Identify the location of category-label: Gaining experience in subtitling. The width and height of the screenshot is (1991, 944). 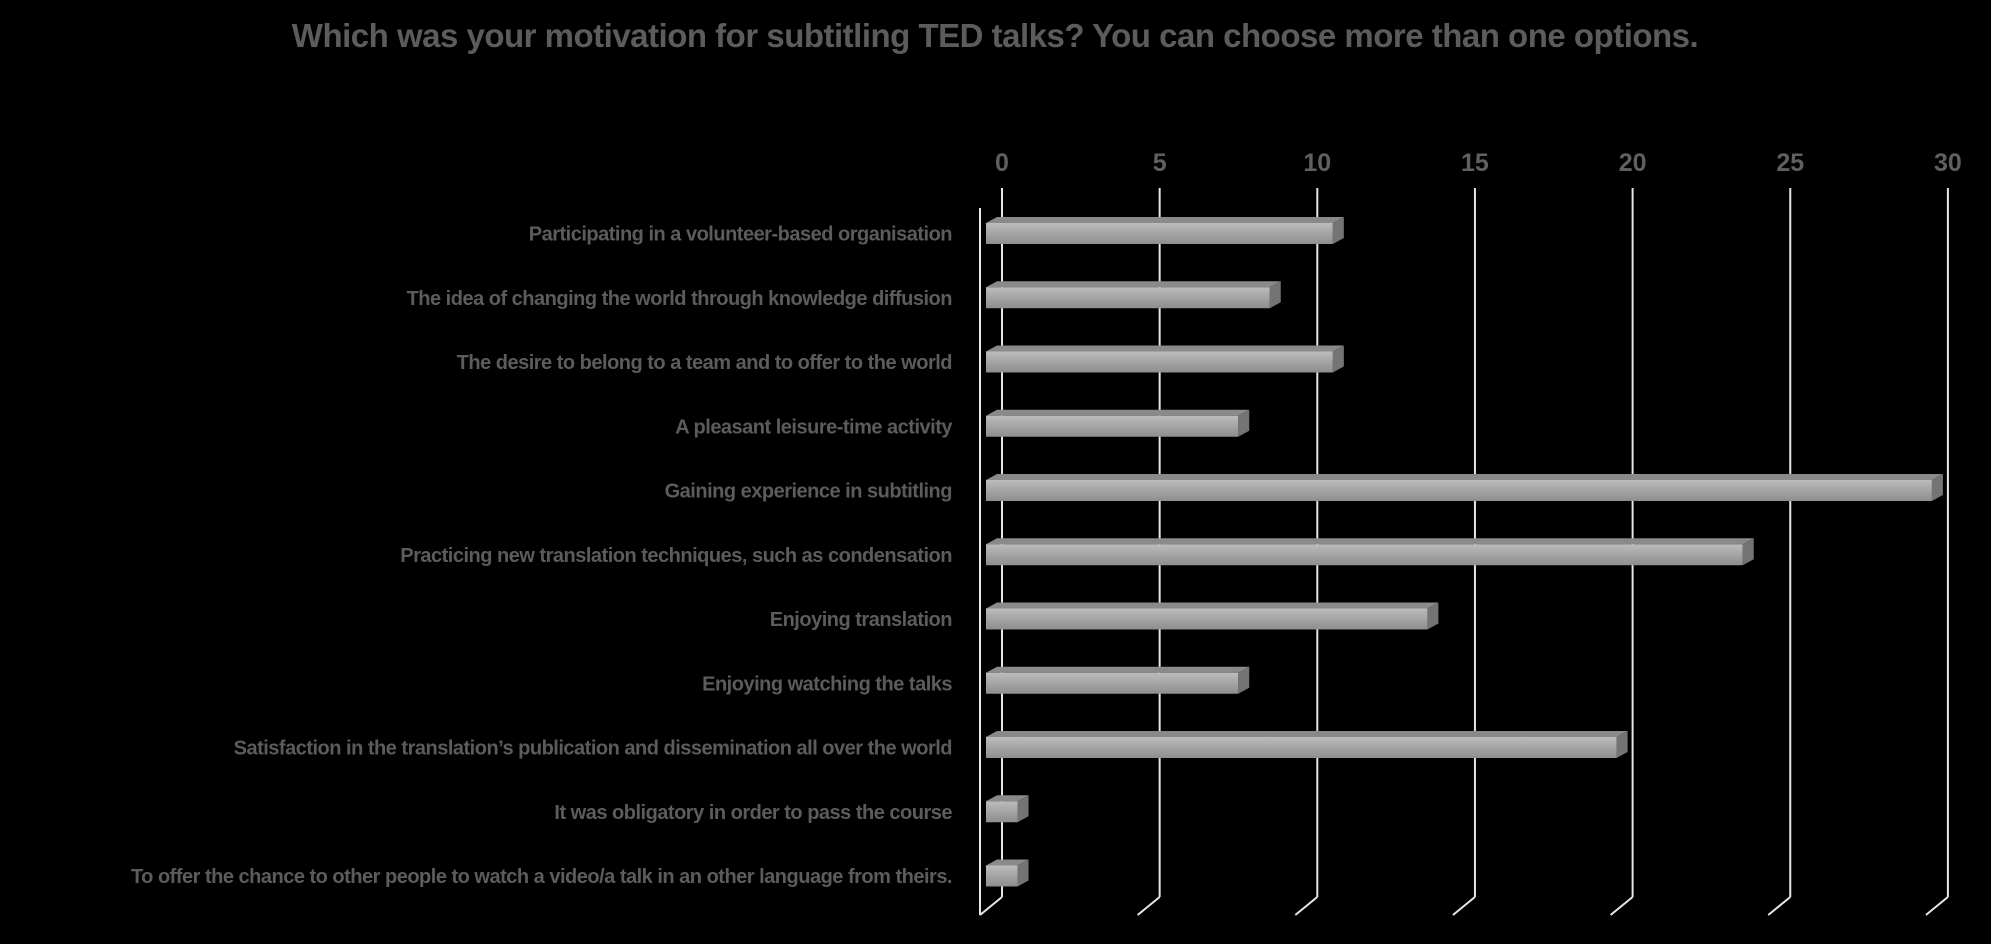
(808, 492).